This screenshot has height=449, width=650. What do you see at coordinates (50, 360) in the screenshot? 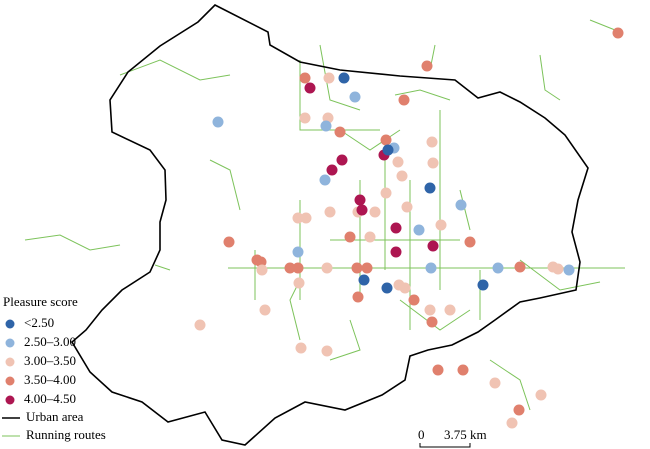
I see `legend-label: 3.00–3.50` at bounding box center [50, 360].